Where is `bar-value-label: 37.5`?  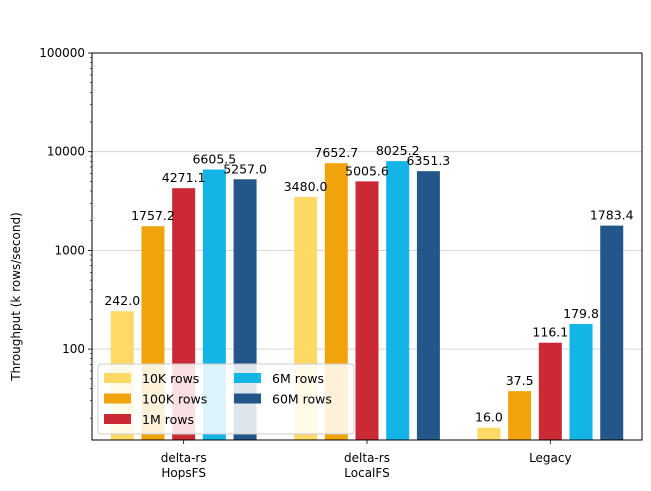 bar-value-label: 37.5 is located at coordinates (520, 380).